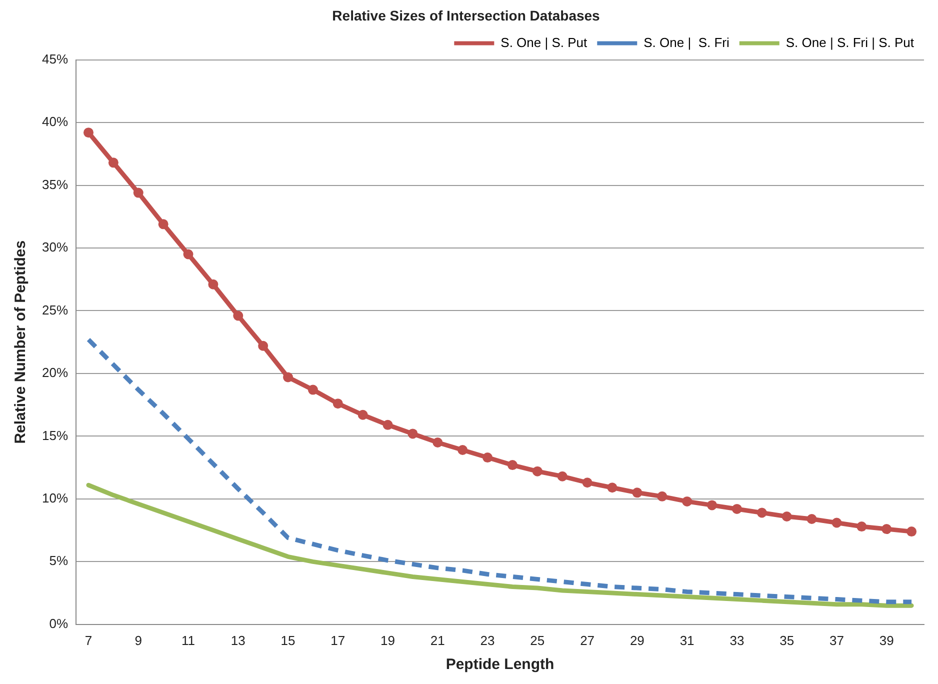 The height and width of the screenshot is (684, 938). I want to click on chart-title: Relative Sizes of Intersection Databases, so click(466, 15).